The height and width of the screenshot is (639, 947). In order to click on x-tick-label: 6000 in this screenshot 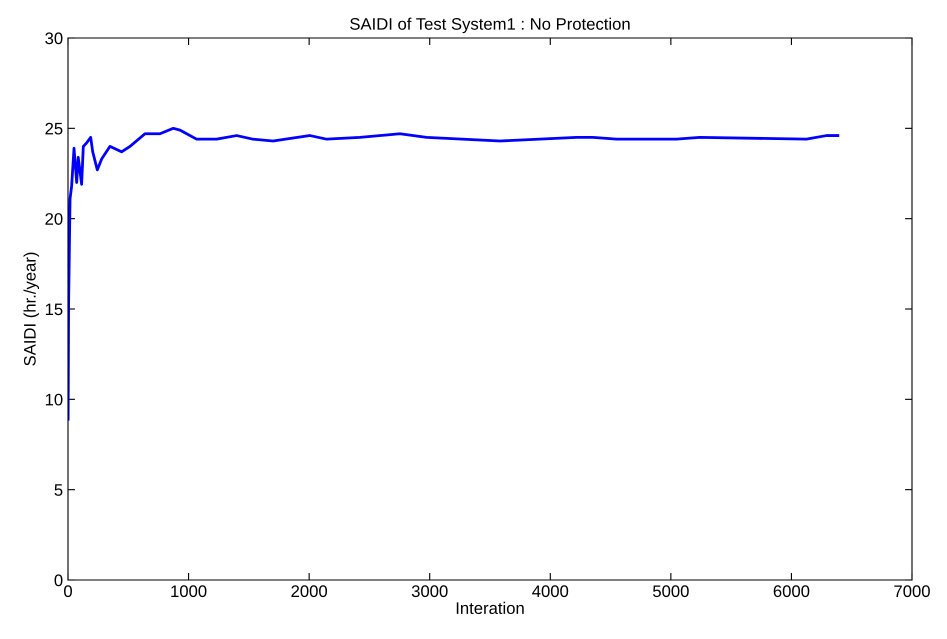, I will do `click(792, 591)`.